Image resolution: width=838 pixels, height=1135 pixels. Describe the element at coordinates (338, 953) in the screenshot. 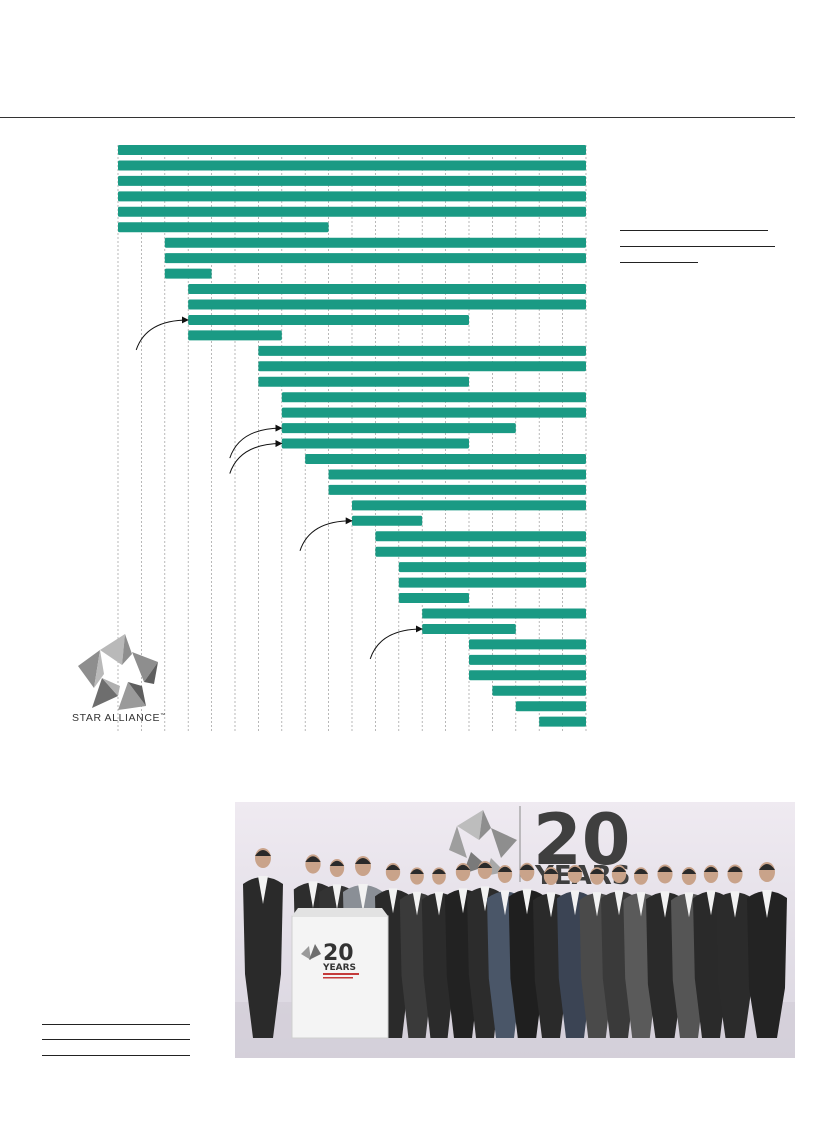

I see `podium-number: 20` at that location.